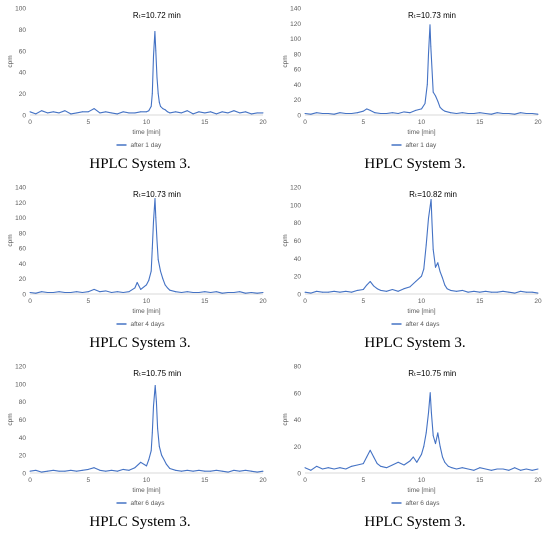 The width and height of the screenshot is (550, 539). Describe the element at coordinates (20, 9) in the screenshot. I see `y-tick-label: 100` at that location.